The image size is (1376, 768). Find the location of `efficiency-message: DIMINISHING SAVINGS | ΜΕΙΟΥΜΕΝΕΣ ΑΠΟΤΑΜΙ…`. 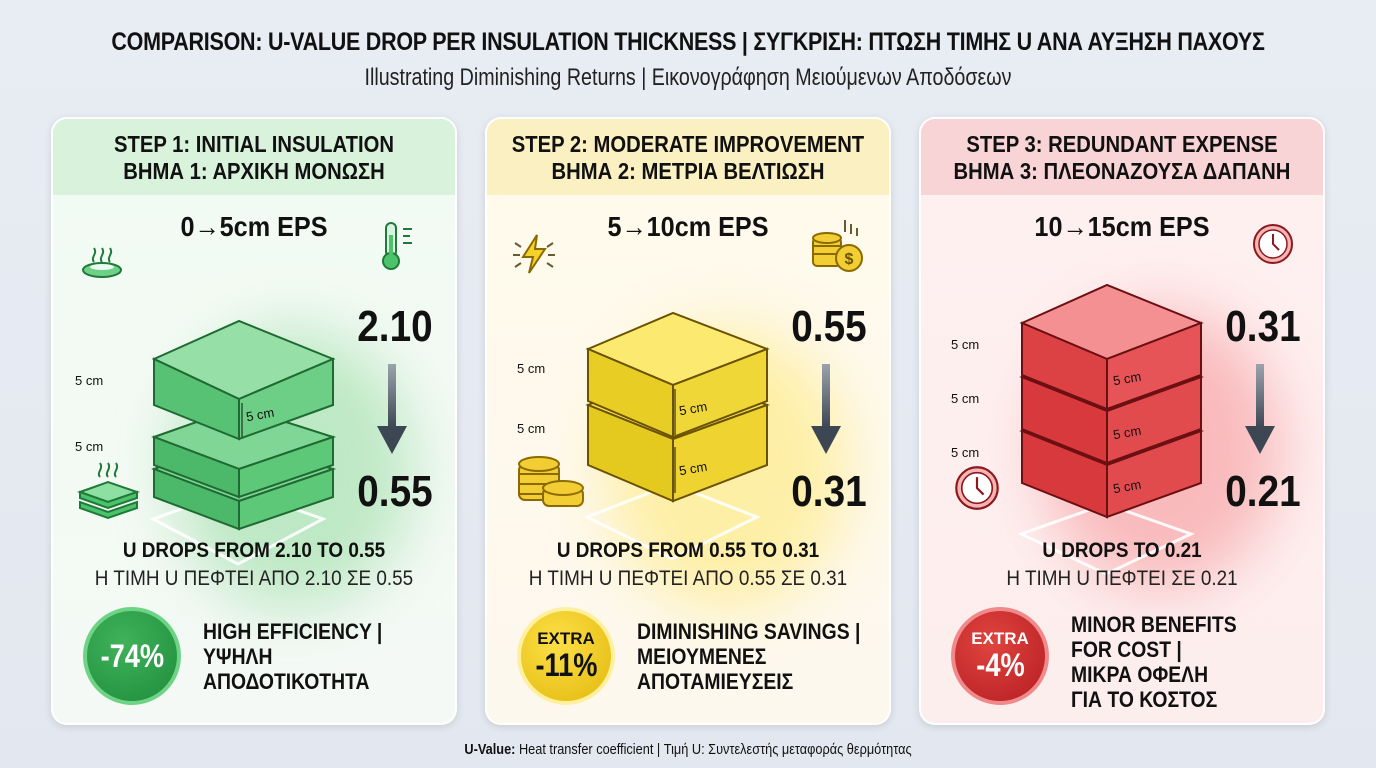

efficiency-message: DIMINISHING SAVINGS | ΜΕΙΟΥΜΕΝΕΣ ΑΠΟΤΑΜΙ… is located at coordinates (749, 656).